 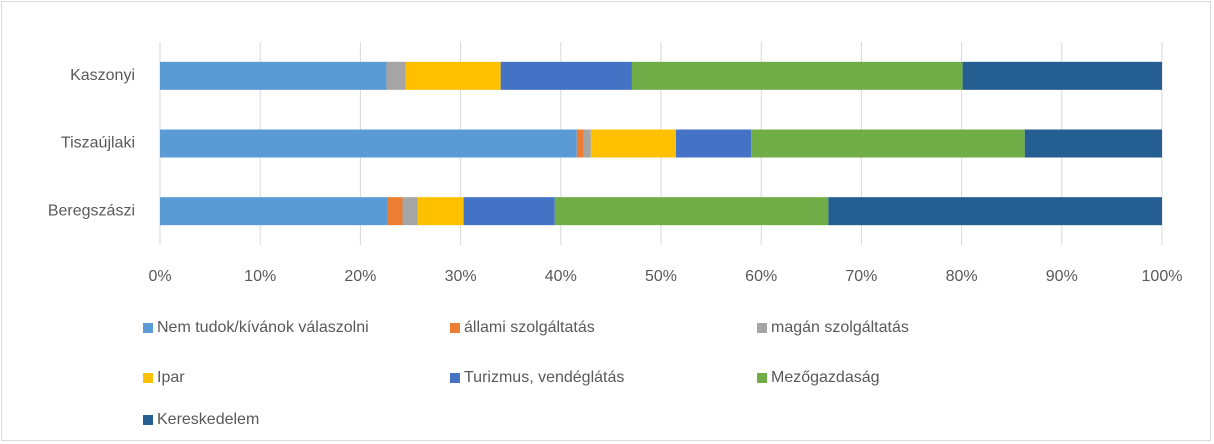 What do you see at coordinates (91, 210) in the screenshot?
I see `y-tick-label: Beregszászi` at bounding box center [91, 210].